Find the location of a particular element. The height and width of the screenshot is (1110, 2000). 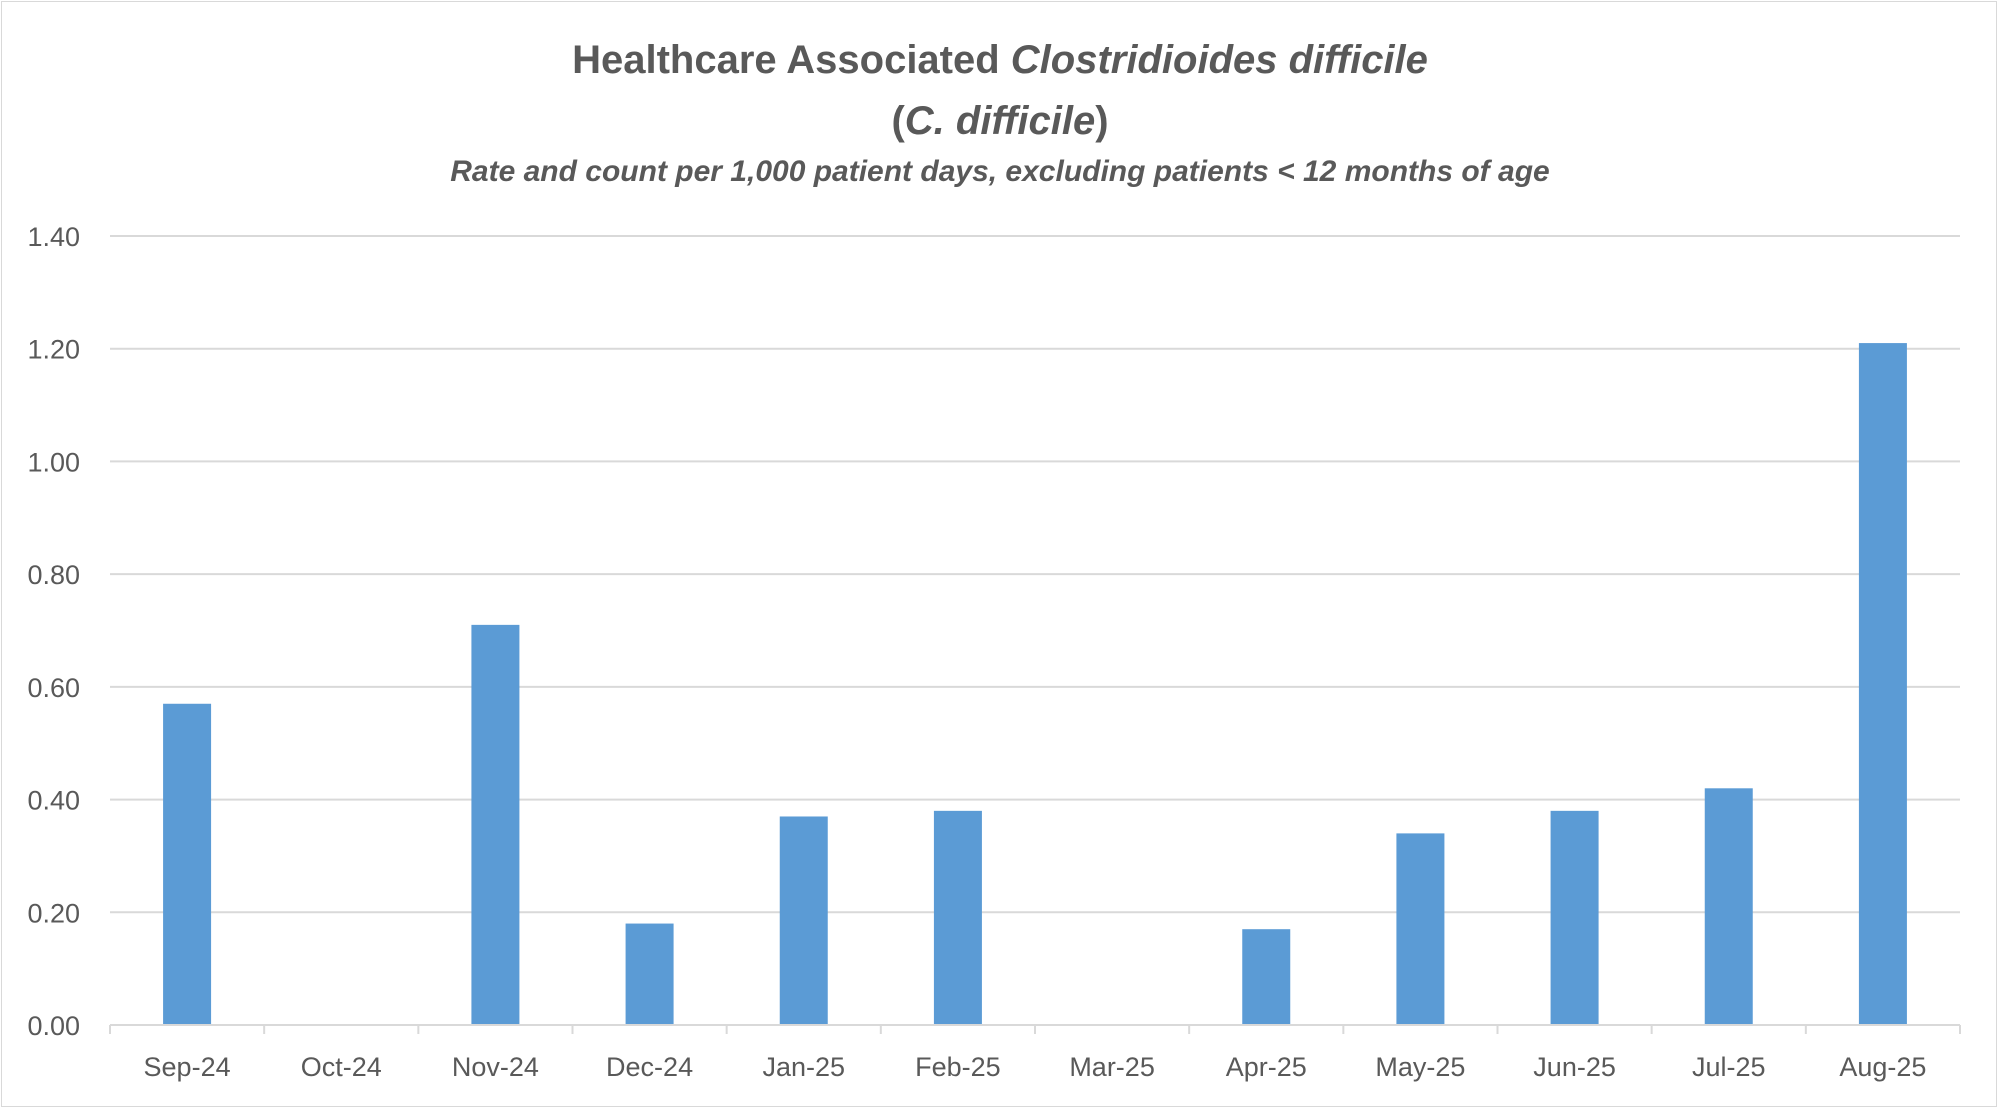

x-tick-label: Jul-25 is located at coordinates (1729, 1067).